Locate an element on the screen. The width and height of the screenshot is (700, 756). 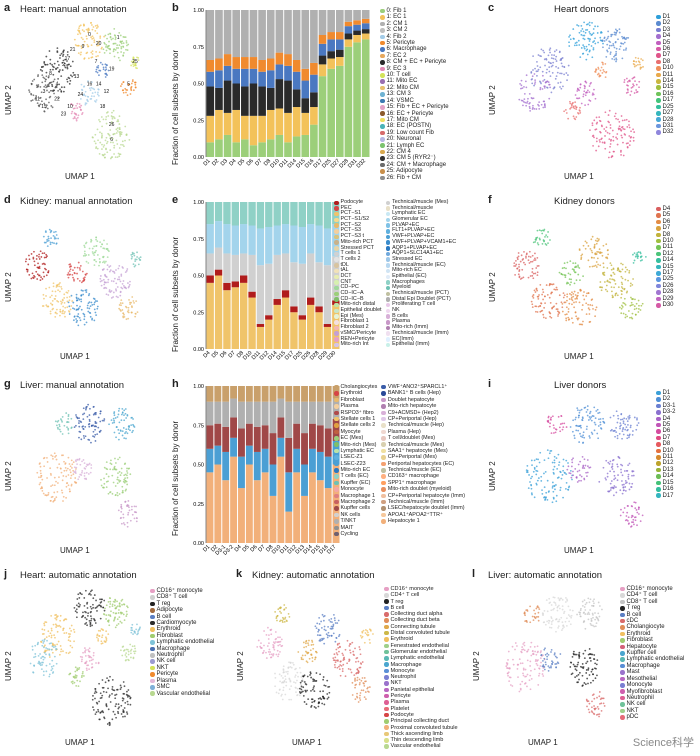
legend-label: SPP1⁺ macrophage is located at coordinates (411, 482).